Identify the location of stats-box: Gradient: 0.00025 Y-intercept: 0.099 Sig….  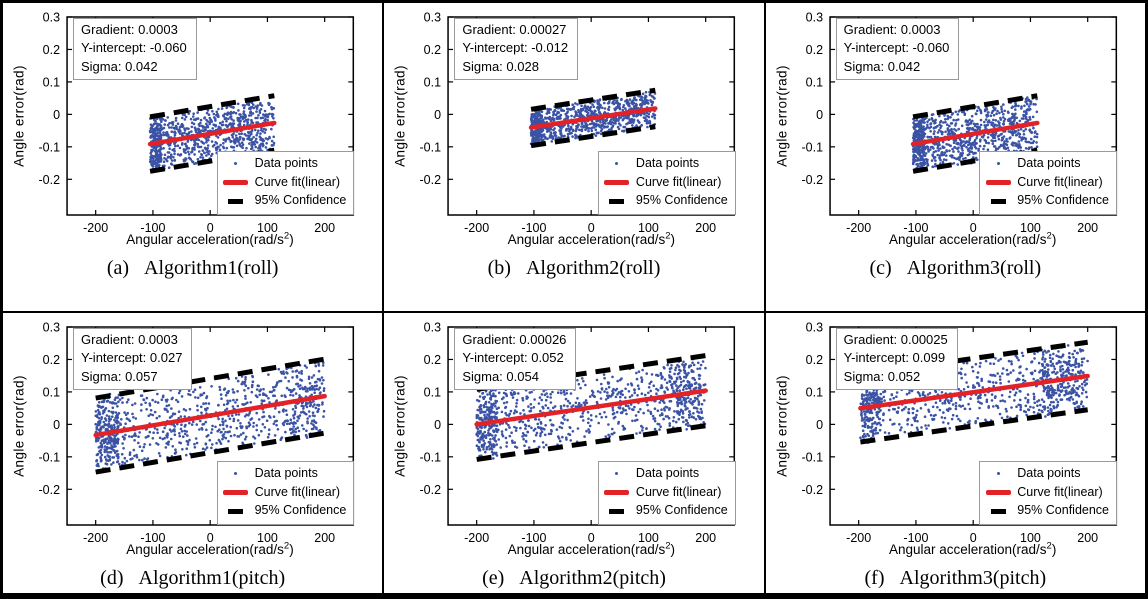
(896, 359).